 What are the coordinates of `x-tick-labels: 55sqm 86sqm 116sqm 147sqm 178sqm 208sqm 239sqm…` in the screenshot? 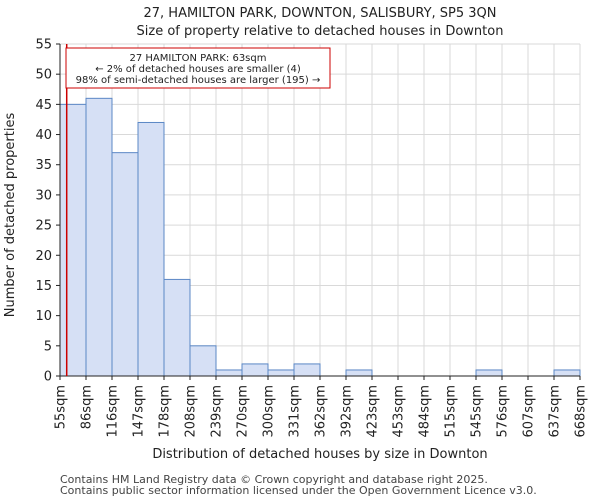 It's located at (321, 411).